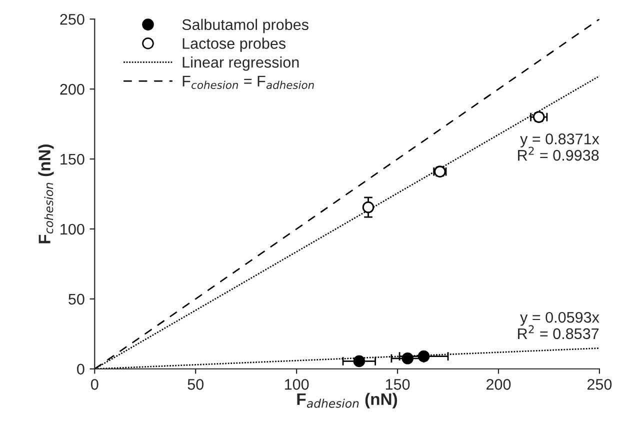 The height and width of the screenshot is (424, 631). I want to click on x-tick-label: 100, so click(296, 384).